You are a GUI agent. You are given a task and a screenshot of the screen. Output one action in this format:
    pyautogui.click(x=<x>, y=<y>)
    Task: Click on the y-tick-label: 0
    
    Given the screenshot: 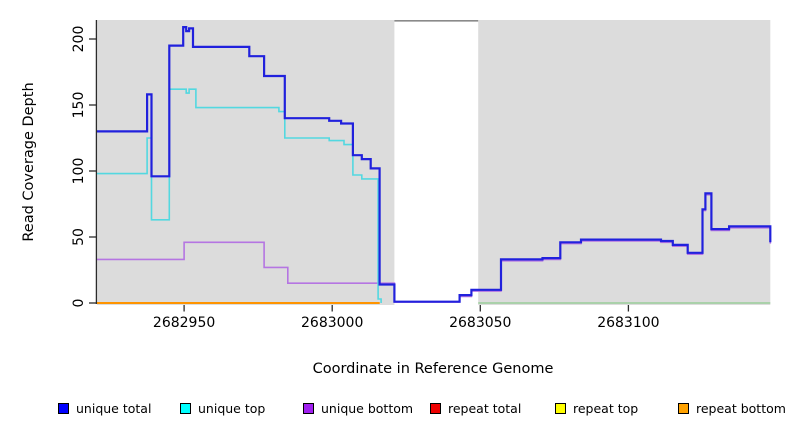 What is the action you would take?
    pyautogui.click(x=79, y=303)
    